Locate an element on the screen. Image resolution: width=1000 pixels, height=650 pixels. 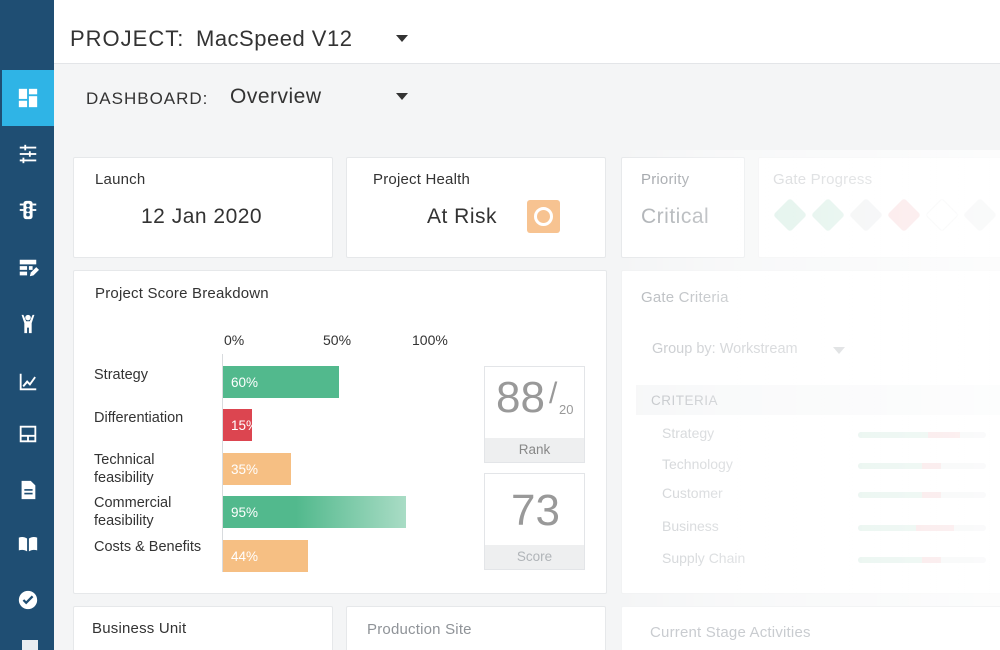
score-breakdown-title: Project Score Breakdown is located at coordinates (182, 293).